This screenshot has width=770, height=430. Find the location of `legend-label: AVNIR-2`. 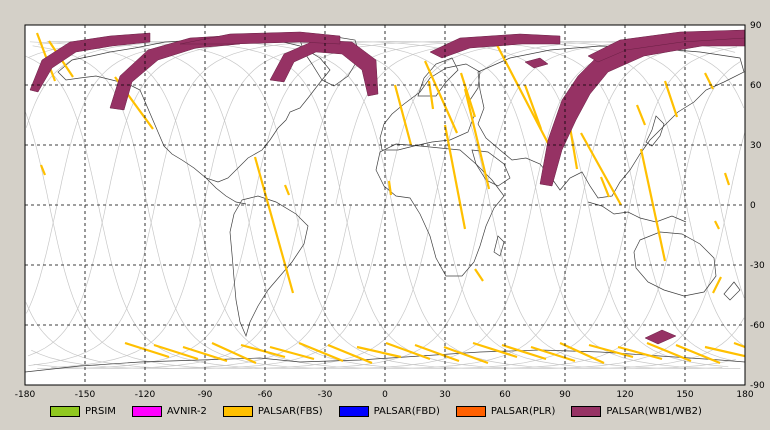

legend-label: AVNIR-2 is located at coordinates (186, 411).